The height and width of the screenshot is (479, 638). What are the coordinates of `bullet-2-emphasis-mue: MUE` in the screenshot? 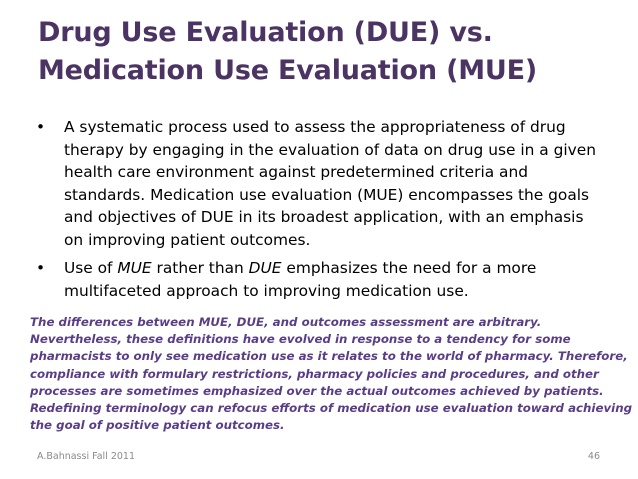 It's located at (134, 268).